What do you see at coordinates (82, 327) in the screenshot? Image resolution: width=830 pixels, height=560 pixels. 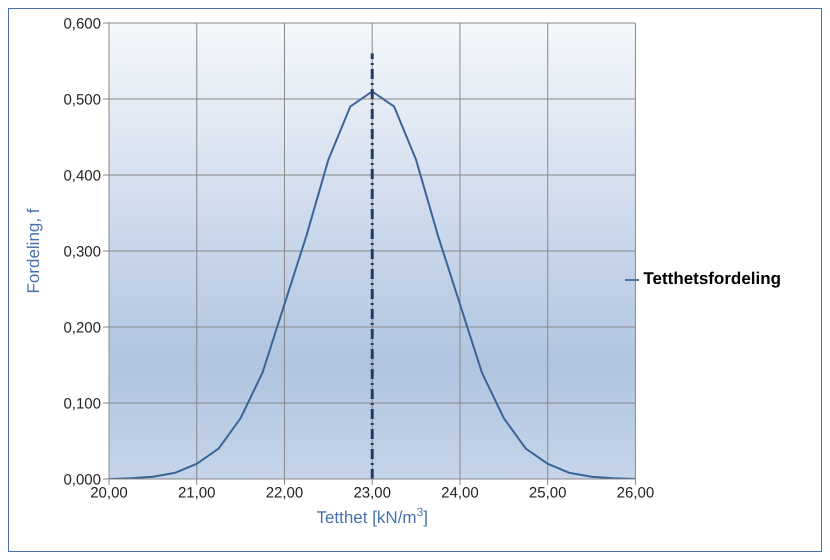 I see `y-tick-label: 0,200` at bounding box center [82, 327].